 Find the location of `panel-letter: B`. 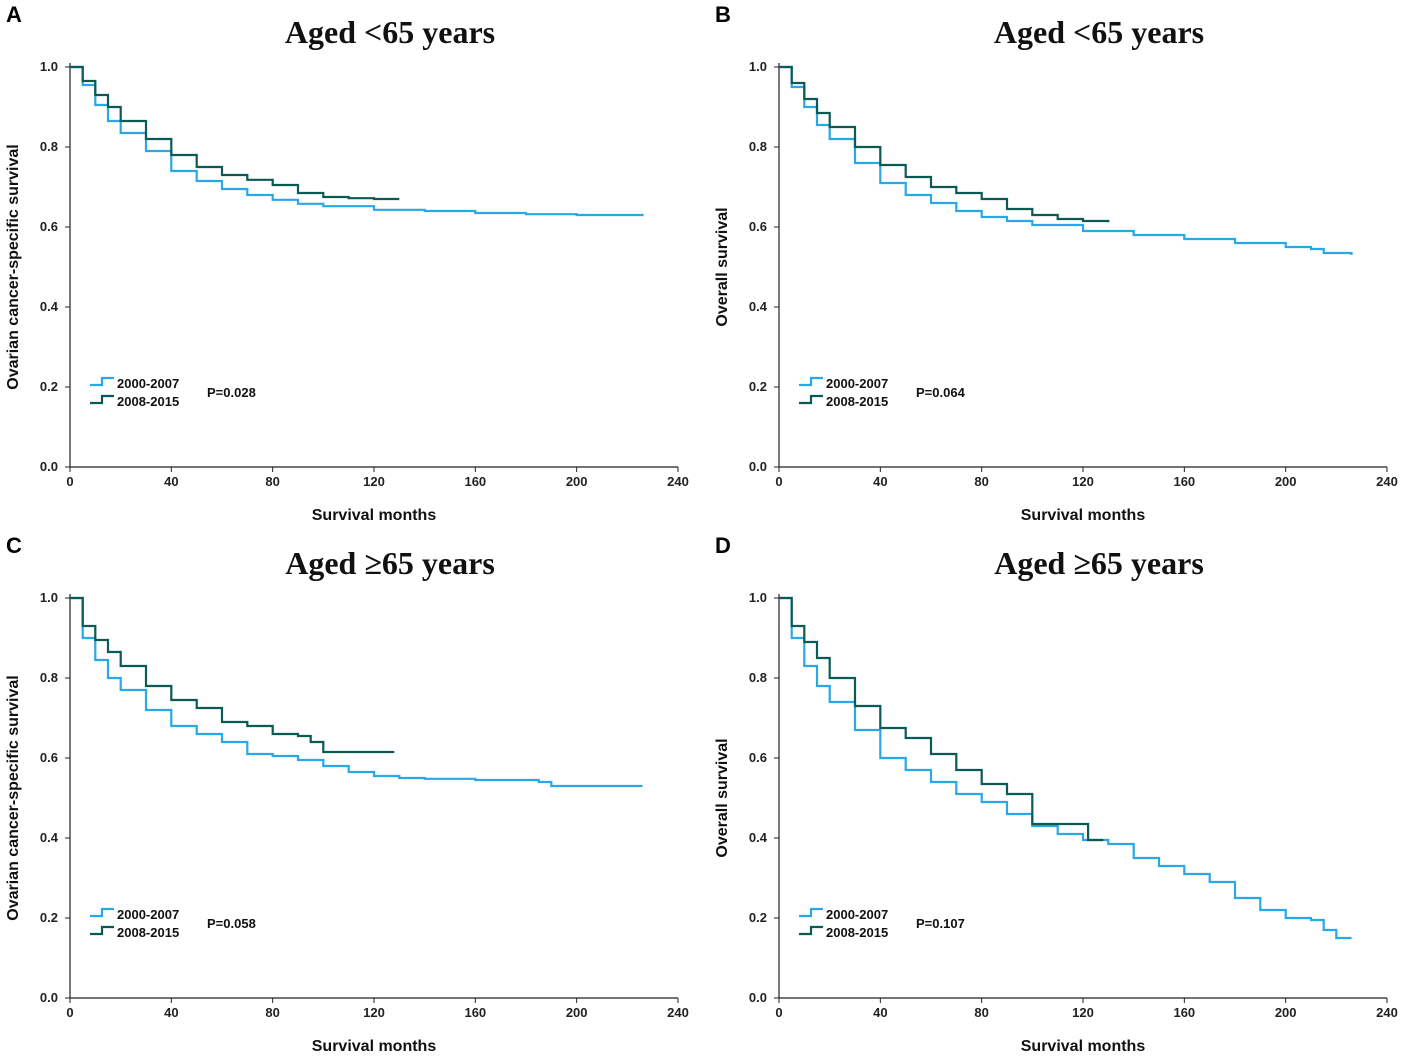

panel-letter: B is located at coordinates (723, 14).